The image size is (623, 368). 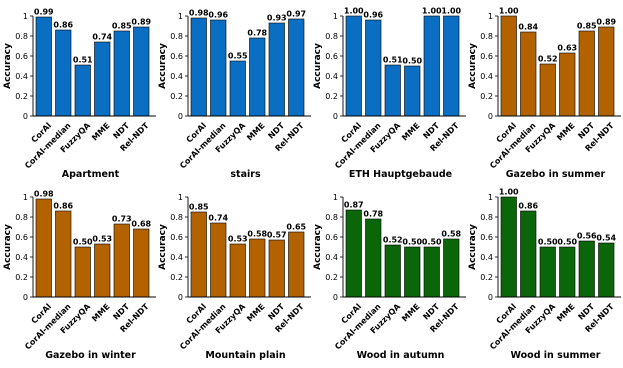 What do you see at coordinates (199, 13) in the screenshot?
I see `value-label: 0.98` at bounding box center [199, 13].